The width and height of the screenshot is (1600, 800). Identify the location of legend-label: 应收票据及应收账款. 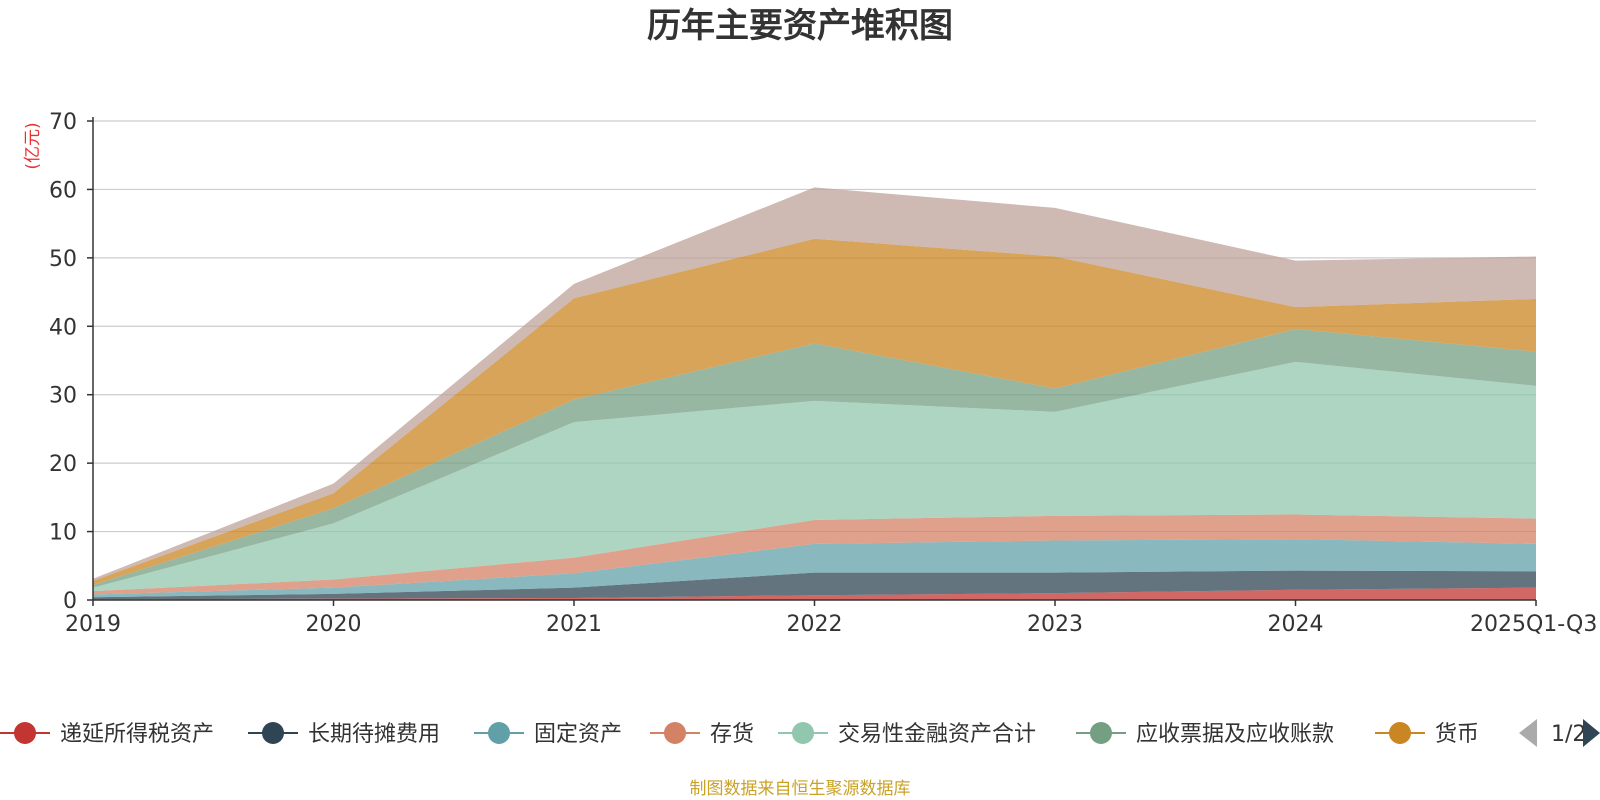
(1235, 734).